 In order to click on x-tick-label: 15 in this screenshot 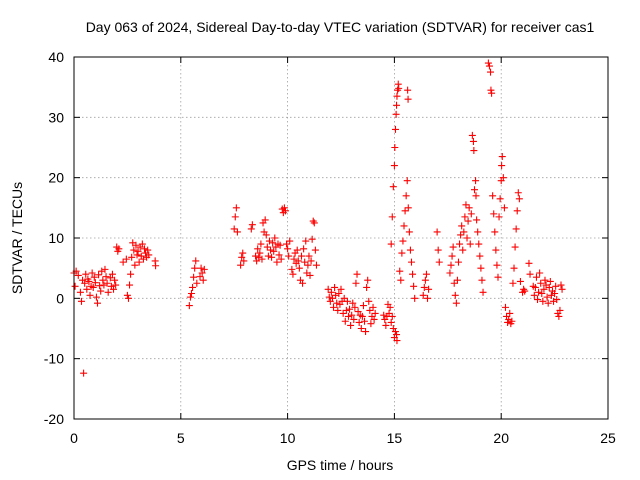, I will do `click(395, 438)`.